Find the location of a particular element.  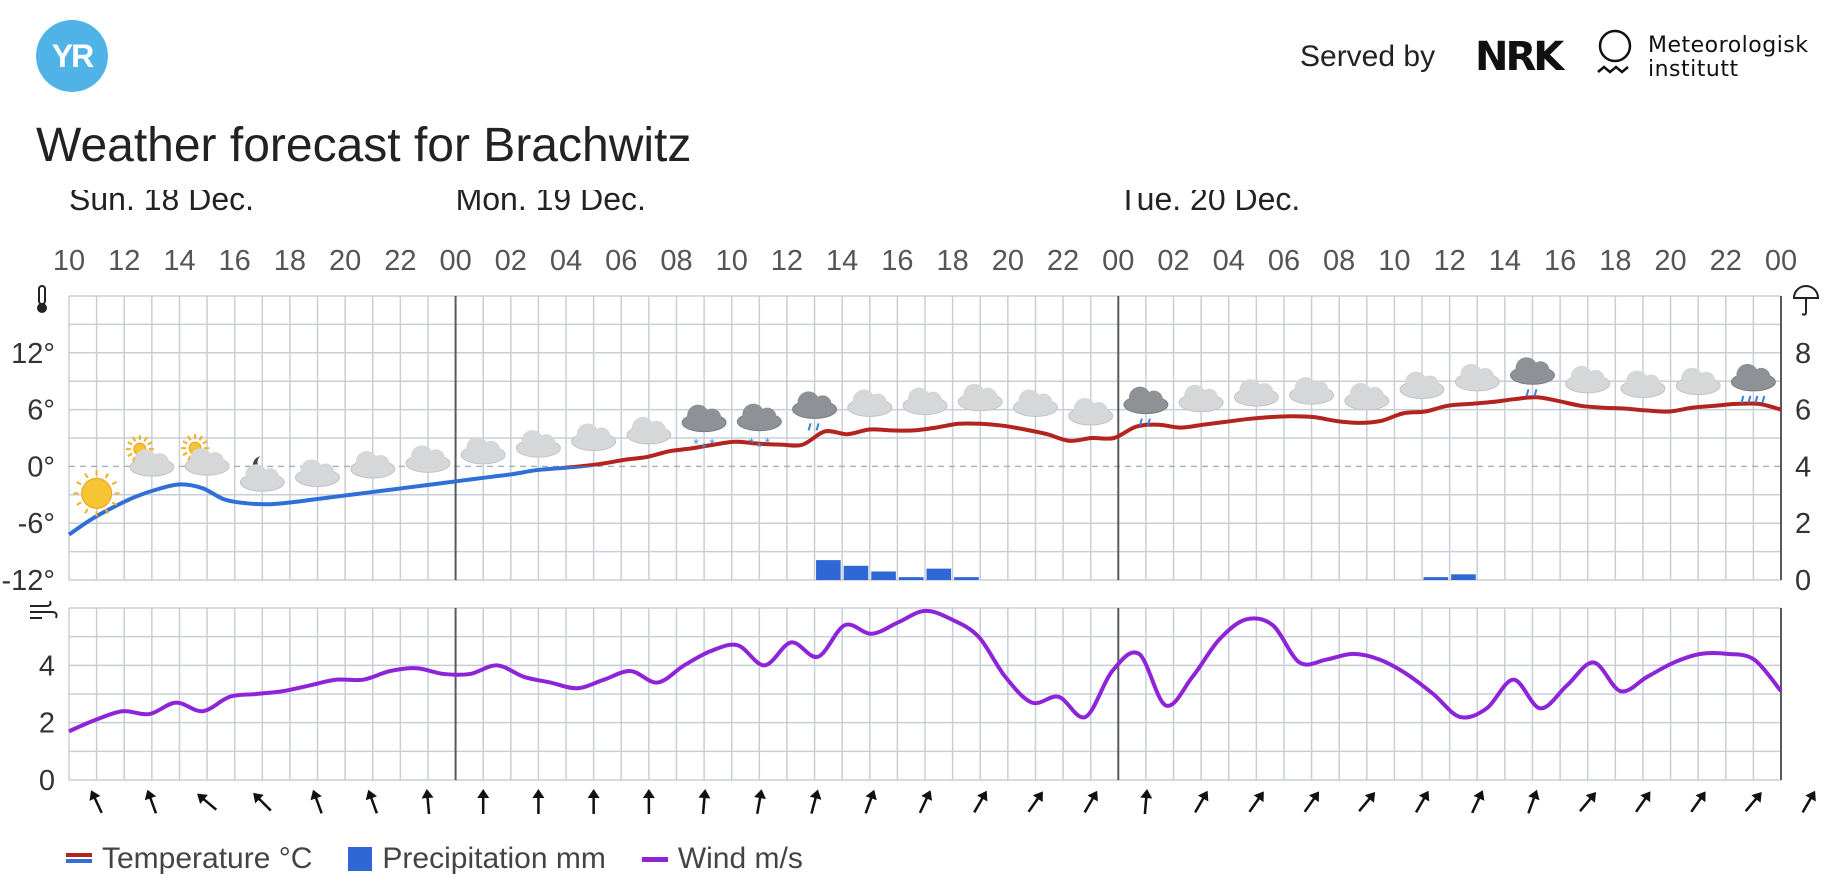

wind-line is located at coordinates (925, 671).